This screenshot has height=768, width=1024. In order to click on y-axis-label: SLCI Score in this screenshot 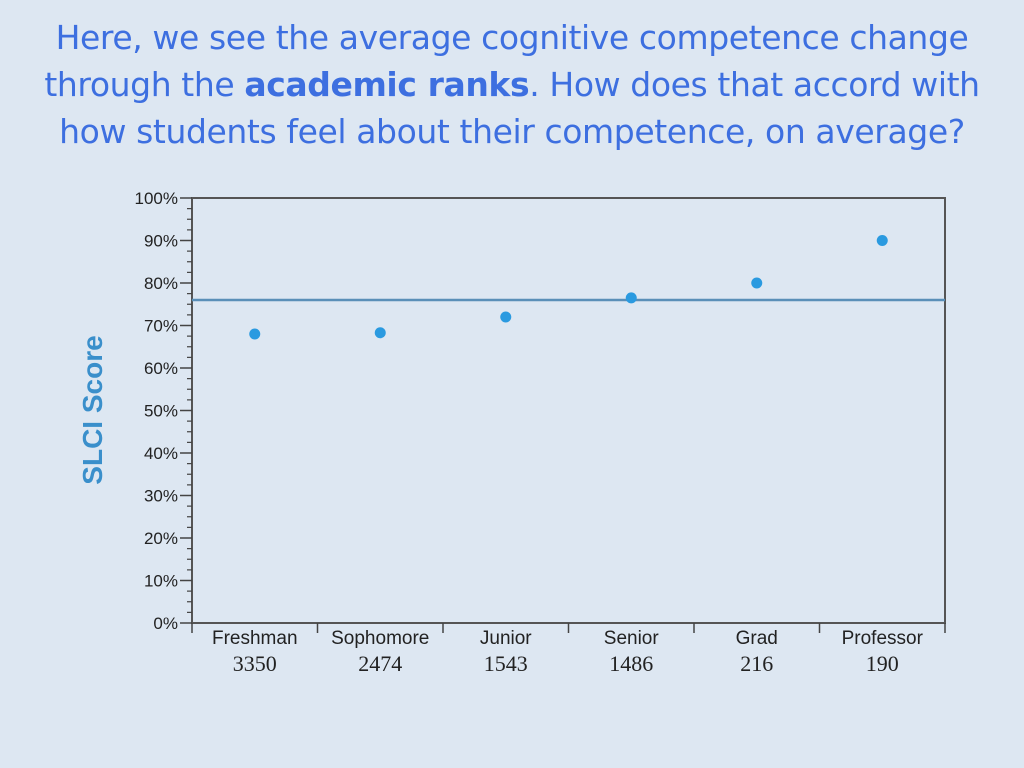, I will do `click(92, 409)`.